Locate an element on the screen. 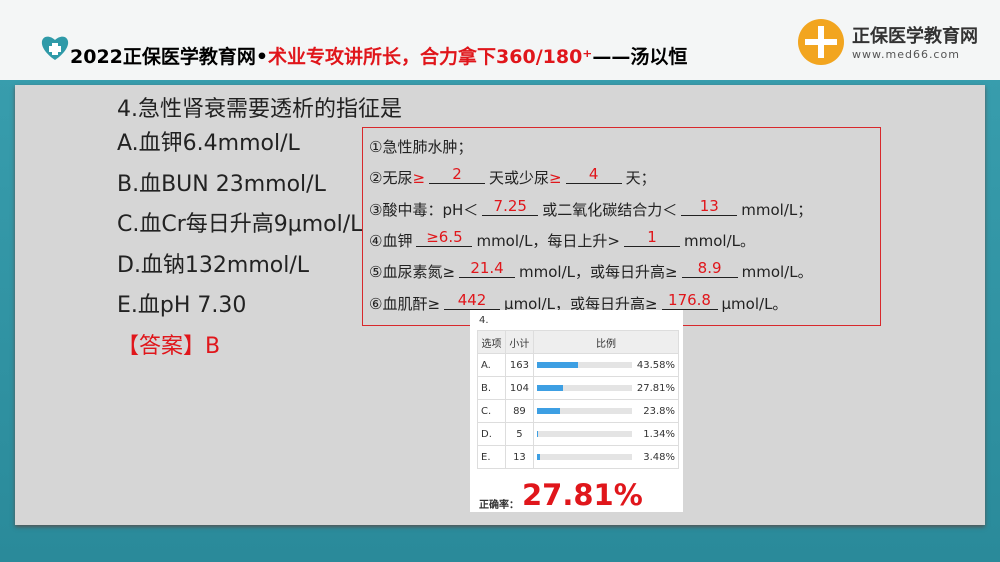  table-header: 选项 is located at coordinates (491, 342).